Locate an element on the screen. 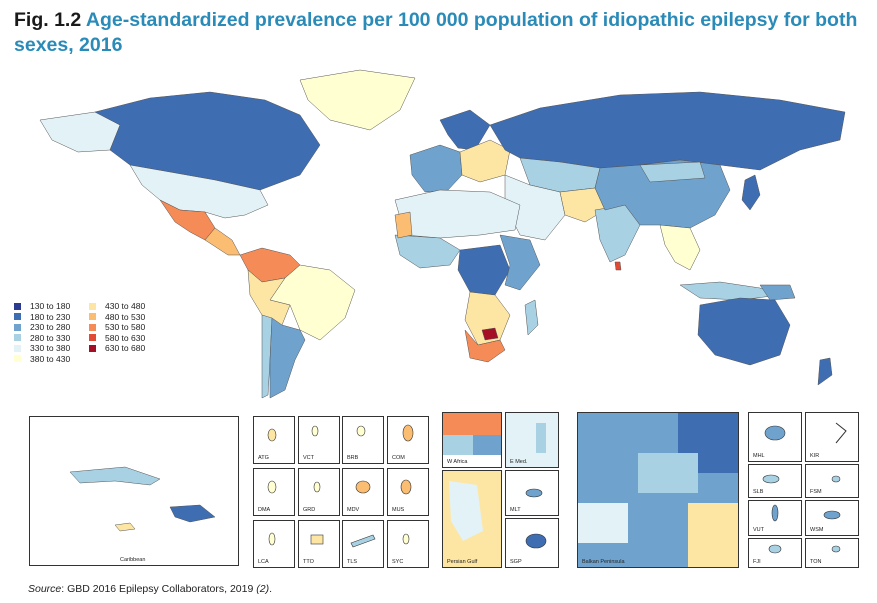 Image resolution: width=877 pixels, height=603 pixels. inset-label: KIR is located at coordinates (815, 456).